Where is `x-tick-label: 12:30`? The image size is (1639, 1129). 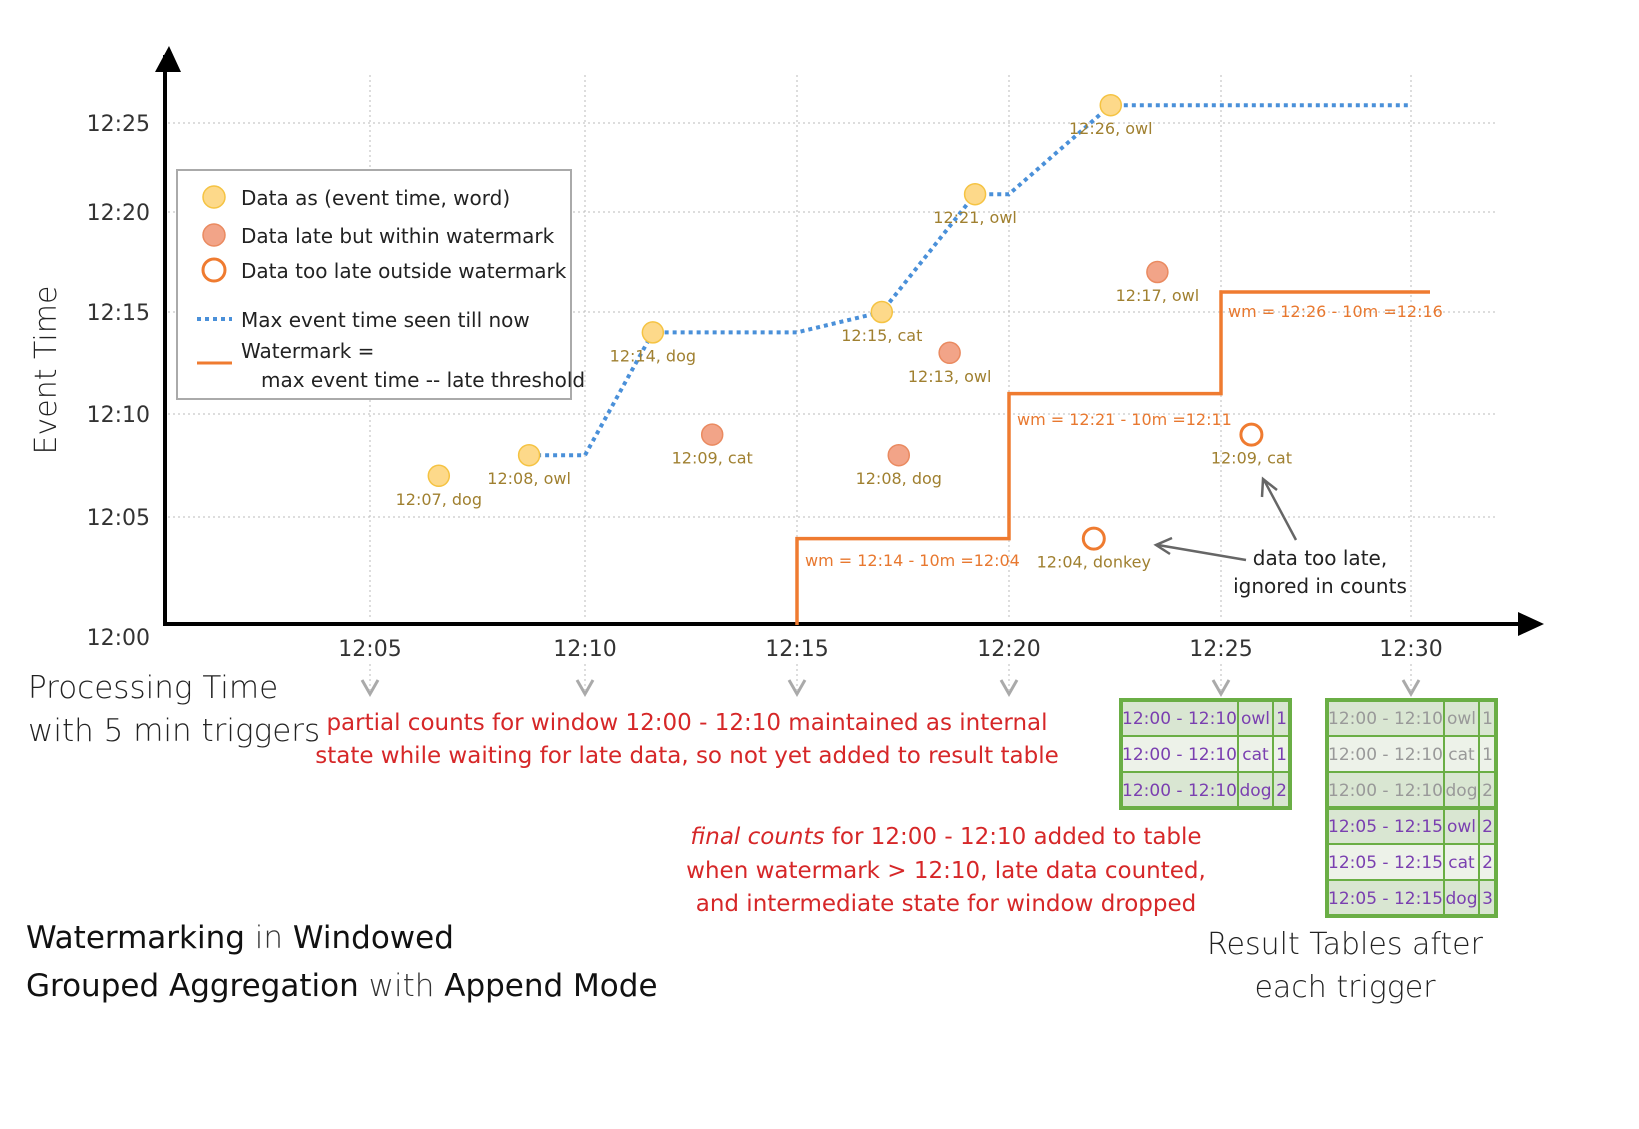 x-tick-label: 12:30 is located at coordinates (1410, 649).